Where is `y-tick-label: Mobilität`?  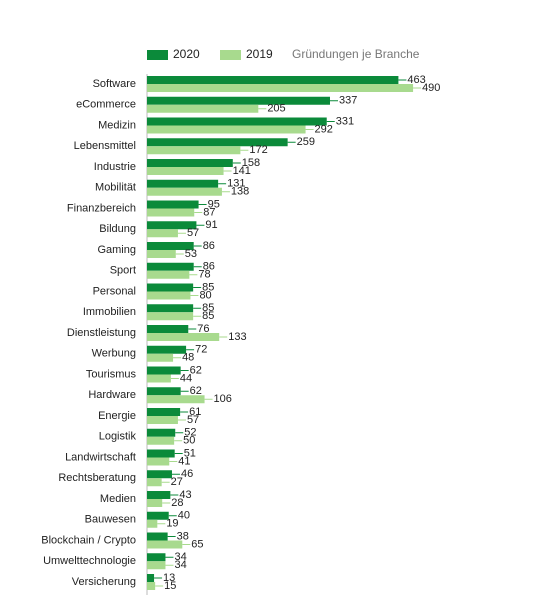
y-tick-label: Mobilität is located at coordinates (115, 188).